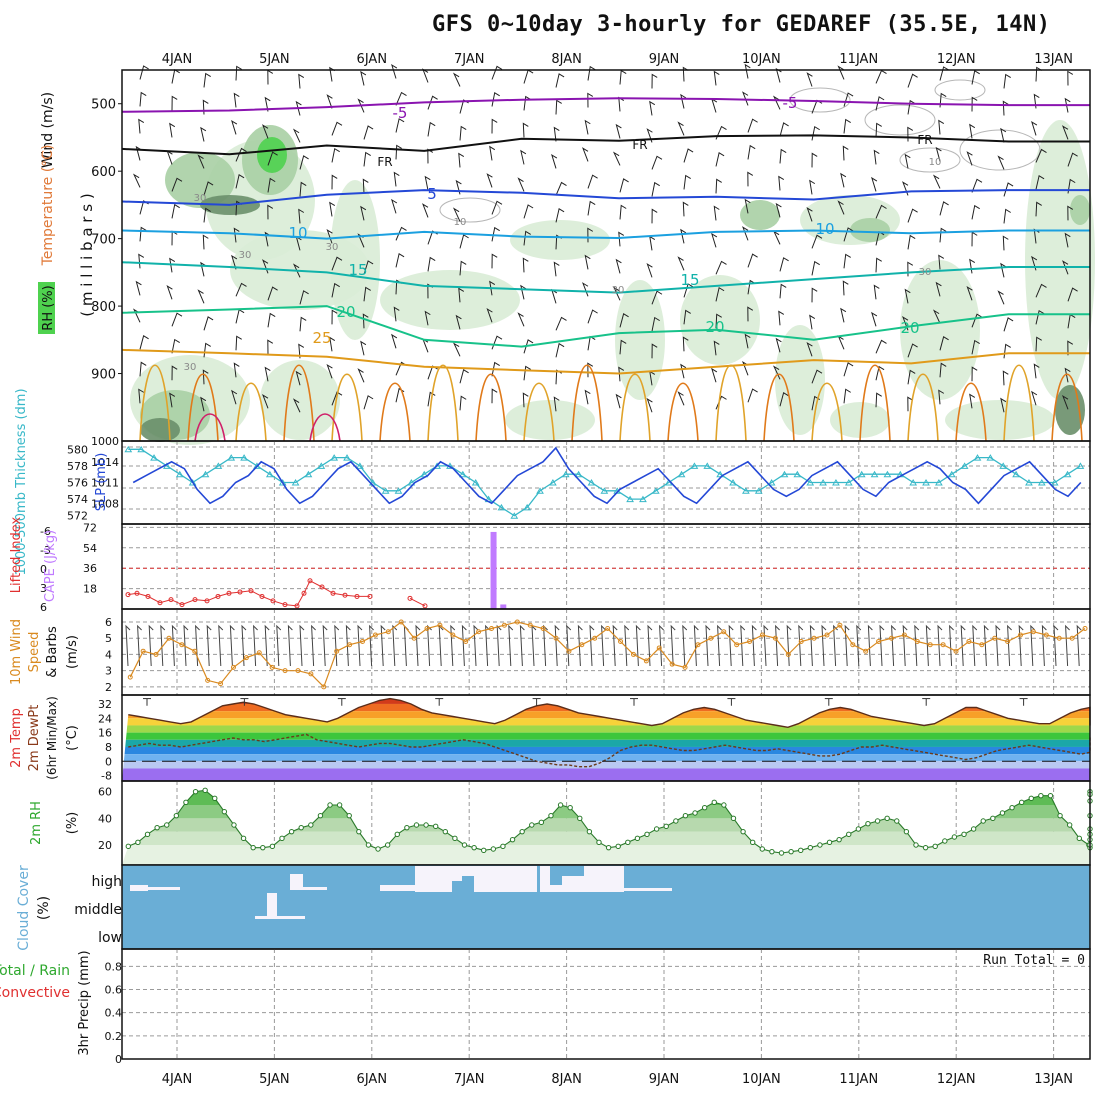  I want to click on temp2m-ytick: 32, so click(105, 704).